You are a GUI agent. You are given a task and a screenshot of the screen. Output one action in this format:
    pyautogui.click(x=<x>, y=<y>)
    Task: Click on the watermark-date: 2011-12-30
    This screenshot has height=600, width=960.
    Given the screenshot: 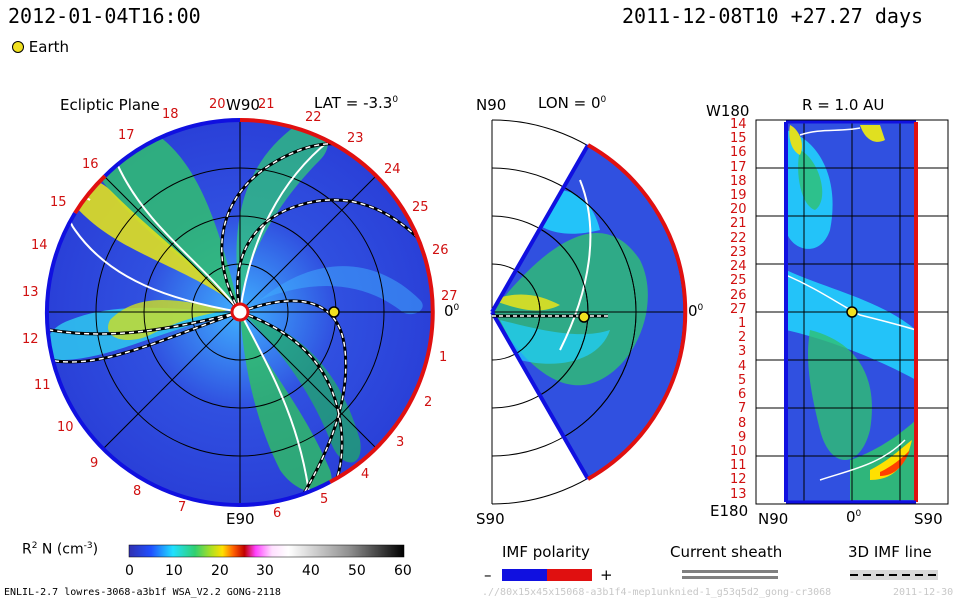 What is the action you would take?
    pyautogui.click(x=923, y=592)
    